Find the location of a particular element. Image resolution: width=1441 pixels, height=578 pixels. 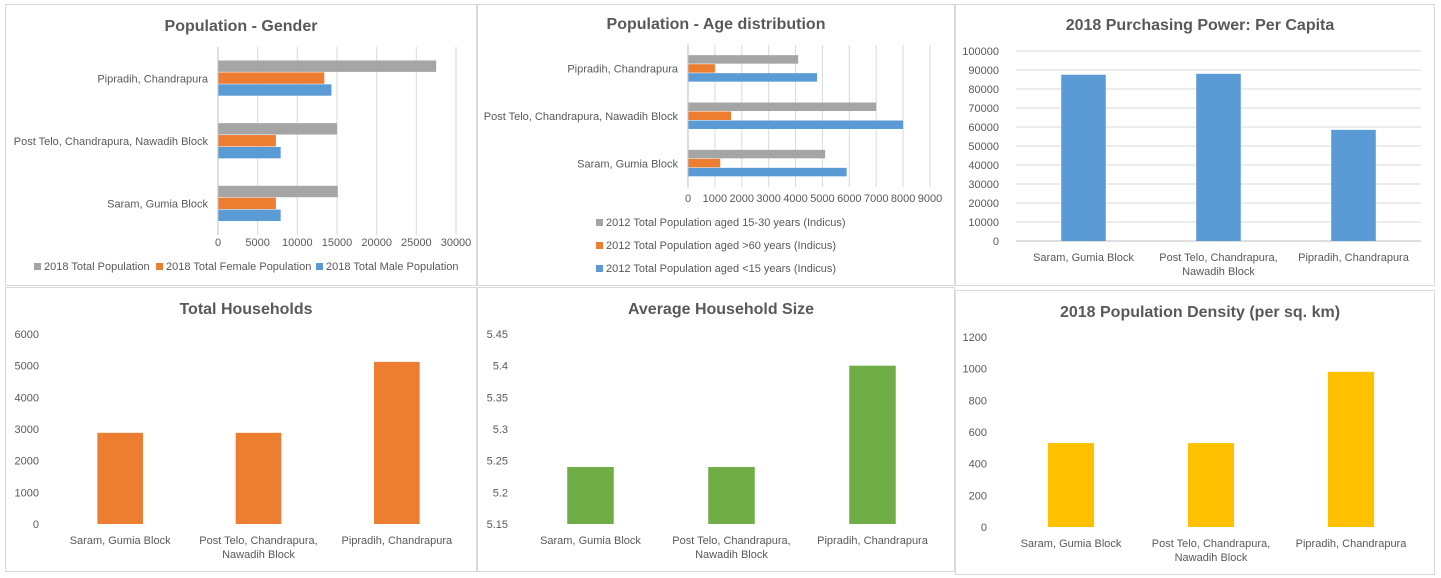

y-tick-label: 50000 is located at coordinates (983, 147).